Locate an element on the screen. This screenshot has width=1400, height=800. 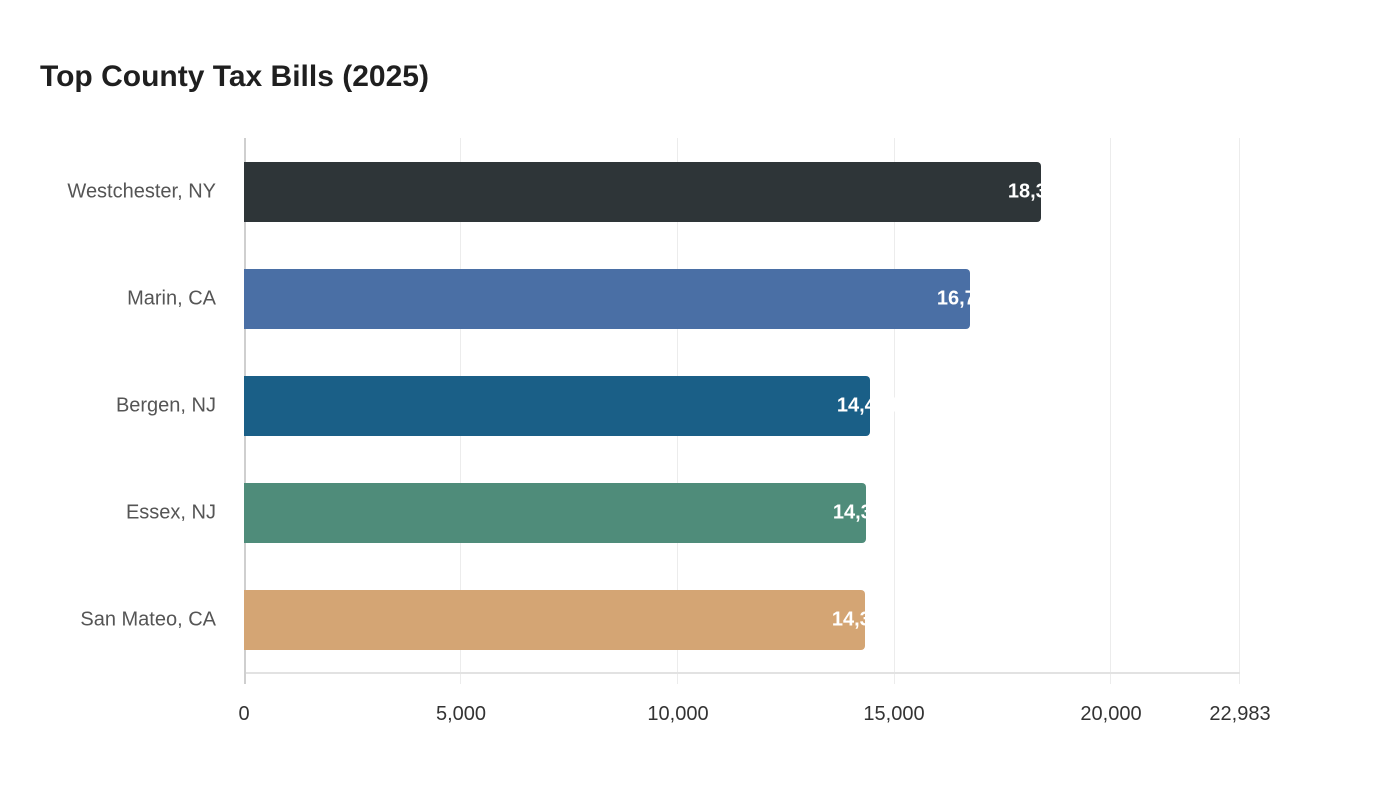
x-tick-label: 0 is located at coordinates (244, 714).